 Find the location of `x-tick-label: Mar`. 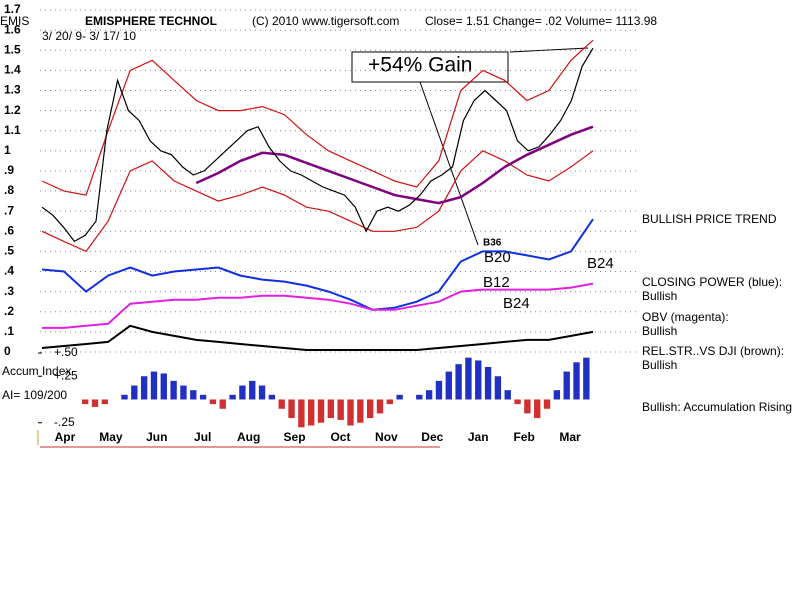

x-tick-label: Mar is located at coordinates (570, 437).